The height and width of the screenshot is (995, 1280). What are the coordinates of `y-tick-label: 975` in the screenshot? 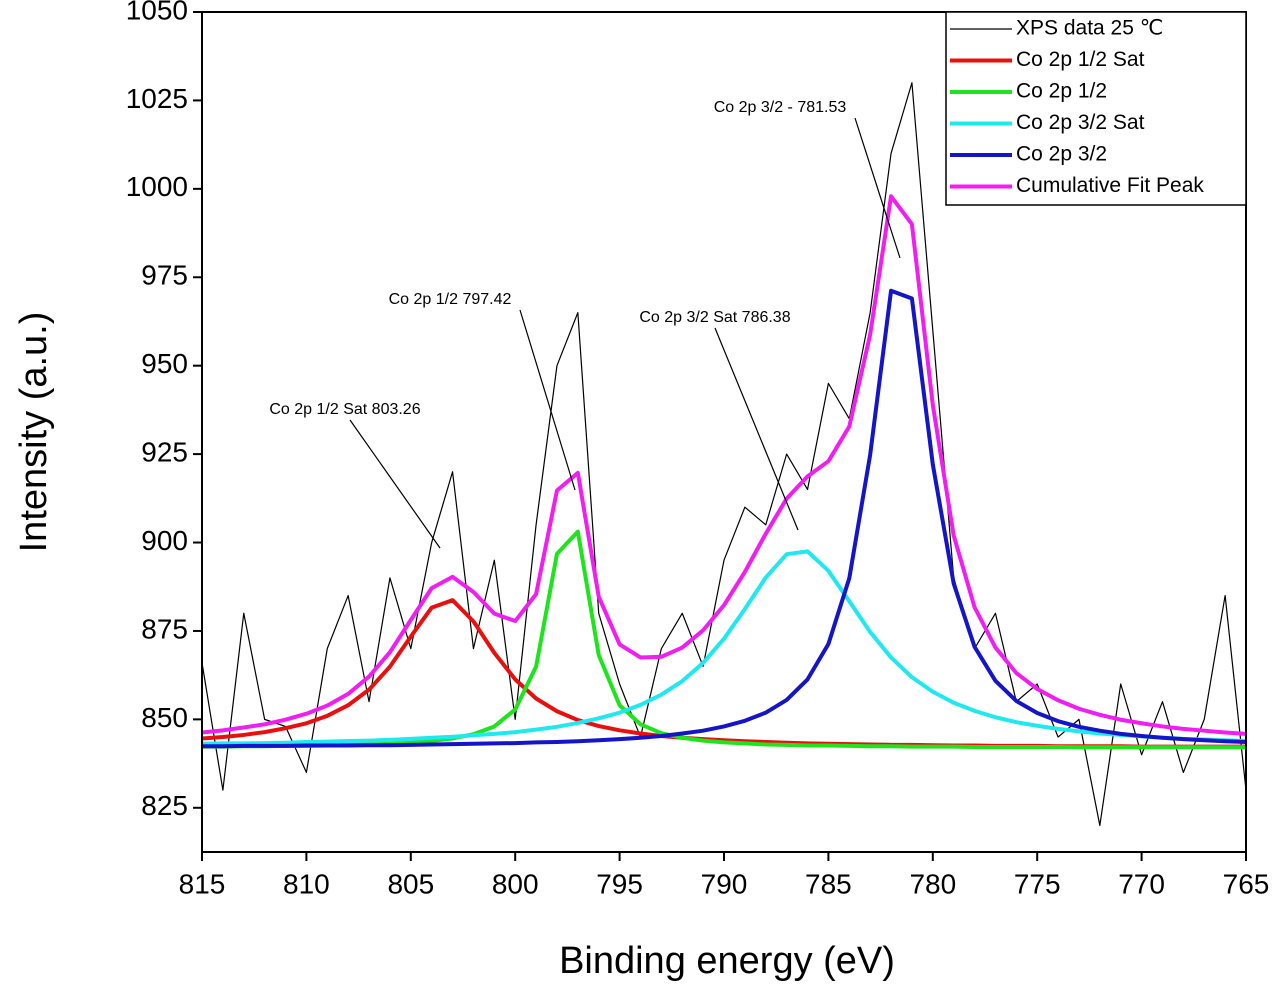 It's located at (164, 275).